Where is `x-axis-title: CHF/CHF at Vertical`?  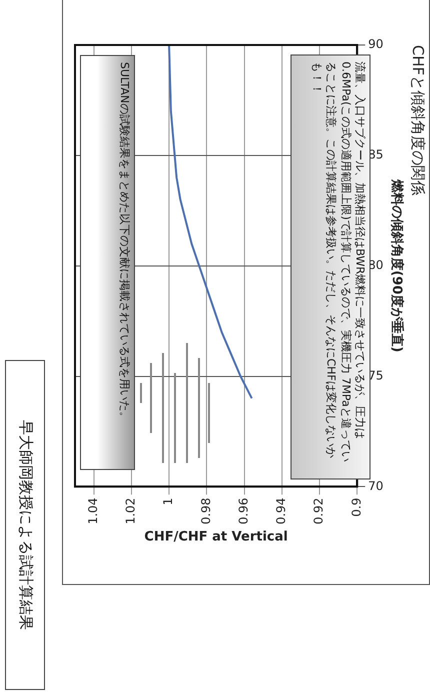
x-axis-title: CHF/CHF at Vertical is located at coordinates (216, 537).